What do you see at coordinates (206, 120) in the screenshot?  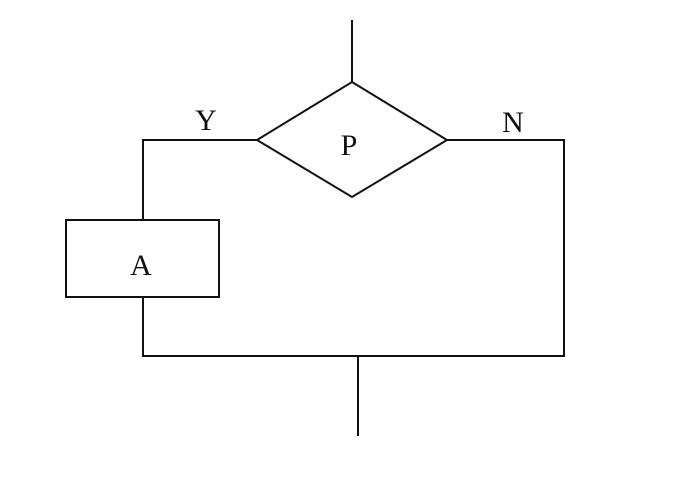 I see `yes-label: Y` at bounding box center [206, 120].